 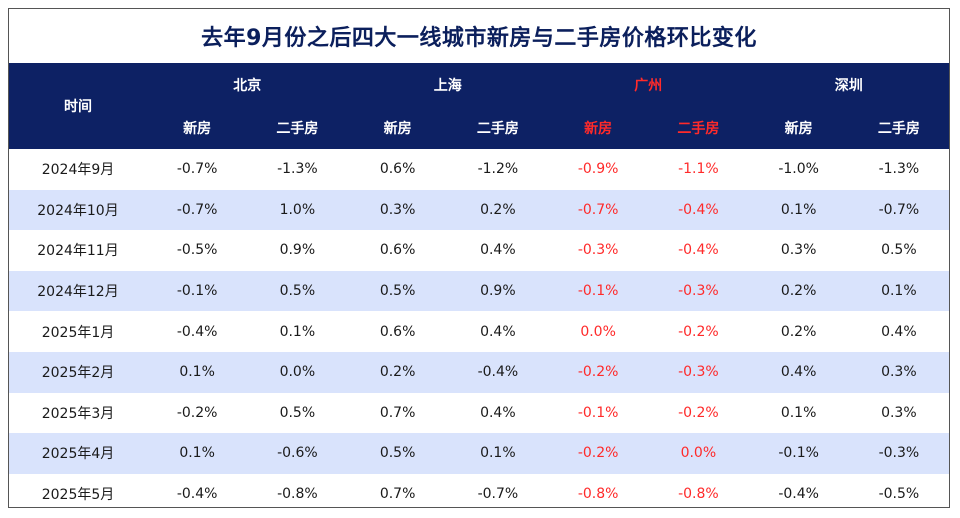 What do you see at coordinates (197, 250) in the screenshot?
I see `value-cell-beijing-new: -0.5%` at bounding box center [197, 250].